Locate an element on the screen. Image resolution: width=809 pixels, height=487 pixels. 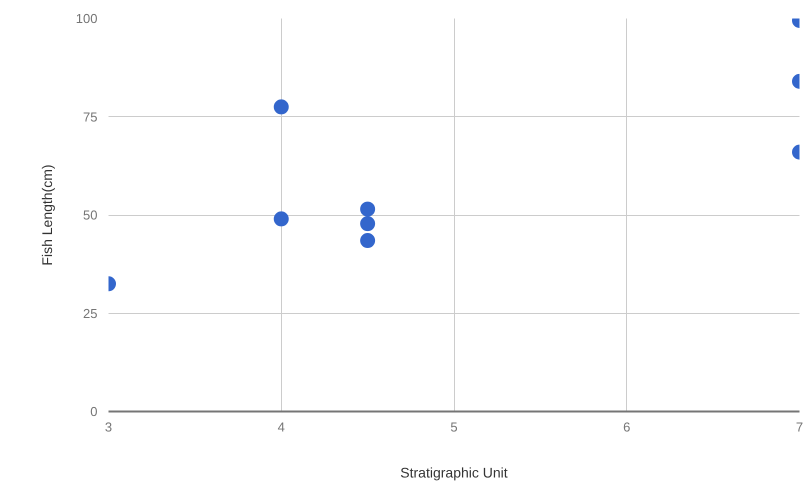
x-tick-label: 6 is located at coordinates (626, 427).